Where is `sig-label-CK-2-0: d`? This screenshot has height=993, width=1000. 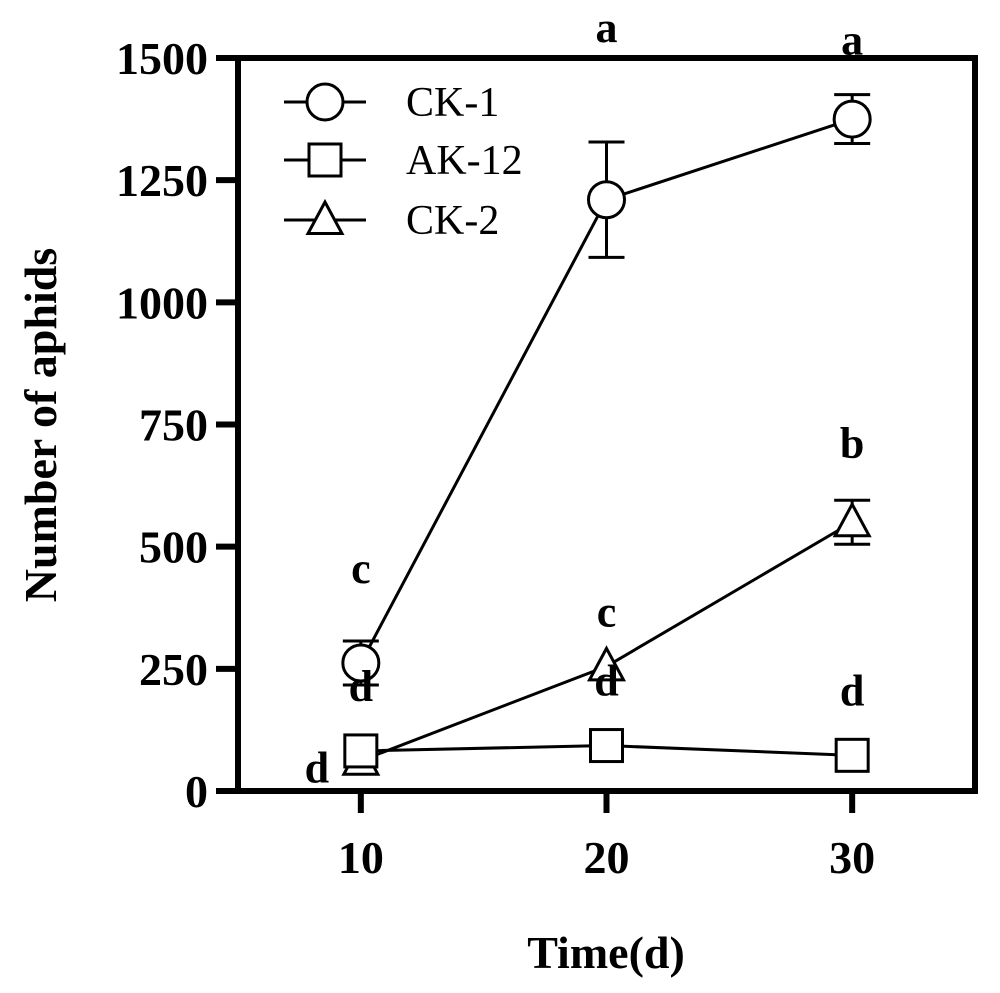 sig-label-CK-2-0: d is located at coordinates (317, 768).